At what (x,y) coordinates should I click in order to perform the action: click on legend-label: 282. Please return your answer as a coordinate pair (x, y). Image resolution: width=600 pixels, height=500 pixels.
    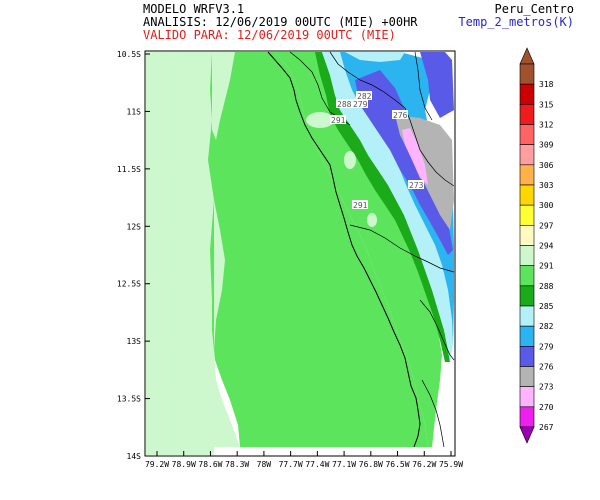
    Looking at the image, I should click on (546, 326).